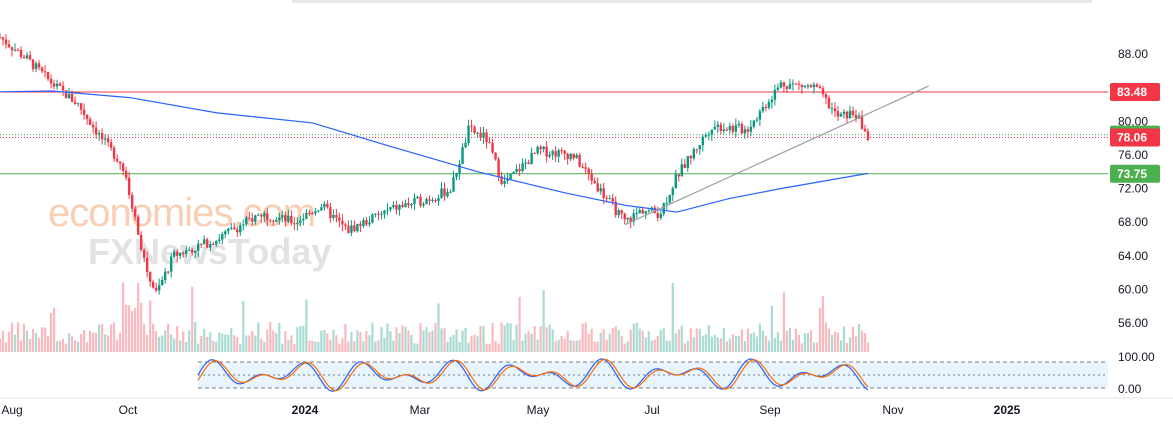  Describe the element at coordinates (777, 155) in the screenshot. I see `trend-line` at that location.